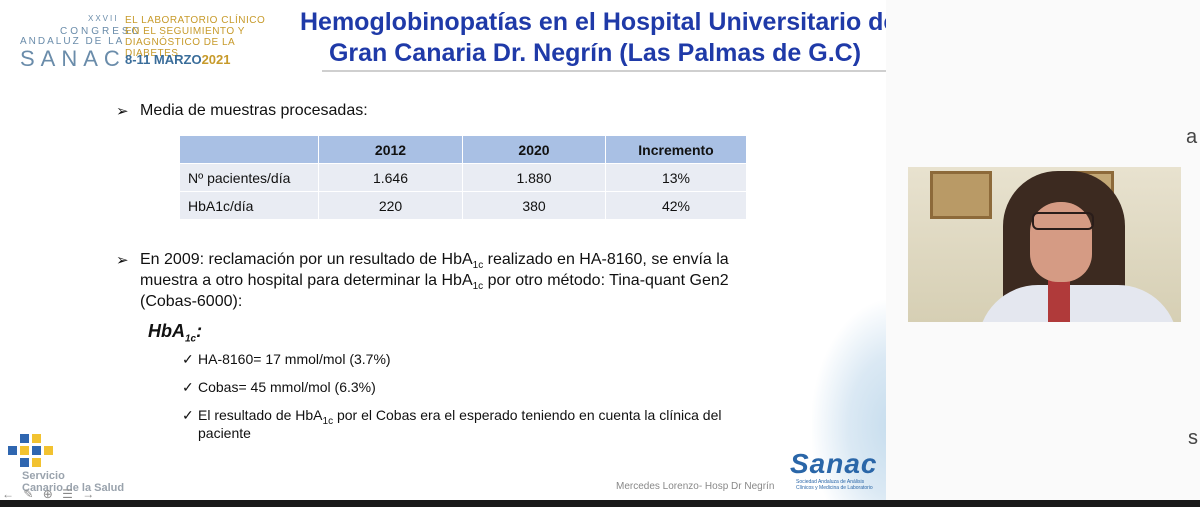 This screenshot has height=507, width=1200. I want to click on servicio-canario-label: Servicio Canario de la Salud, so click(73, 482).